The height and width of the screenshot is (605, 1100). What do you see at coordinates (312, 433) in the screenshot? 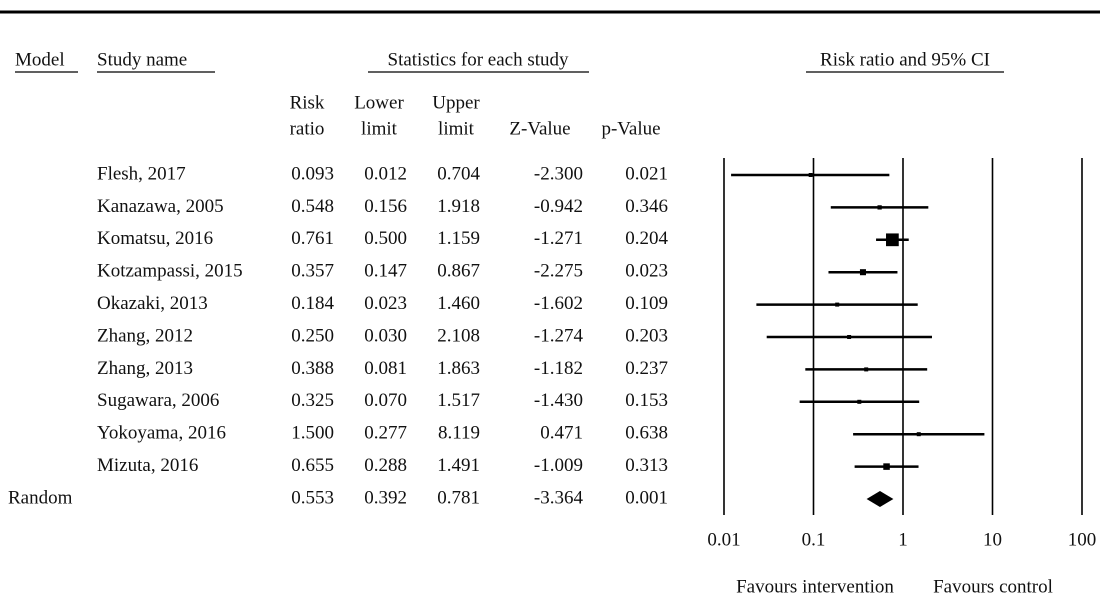
I see `cell-value: 1.500` at bounding box center [312, 433].